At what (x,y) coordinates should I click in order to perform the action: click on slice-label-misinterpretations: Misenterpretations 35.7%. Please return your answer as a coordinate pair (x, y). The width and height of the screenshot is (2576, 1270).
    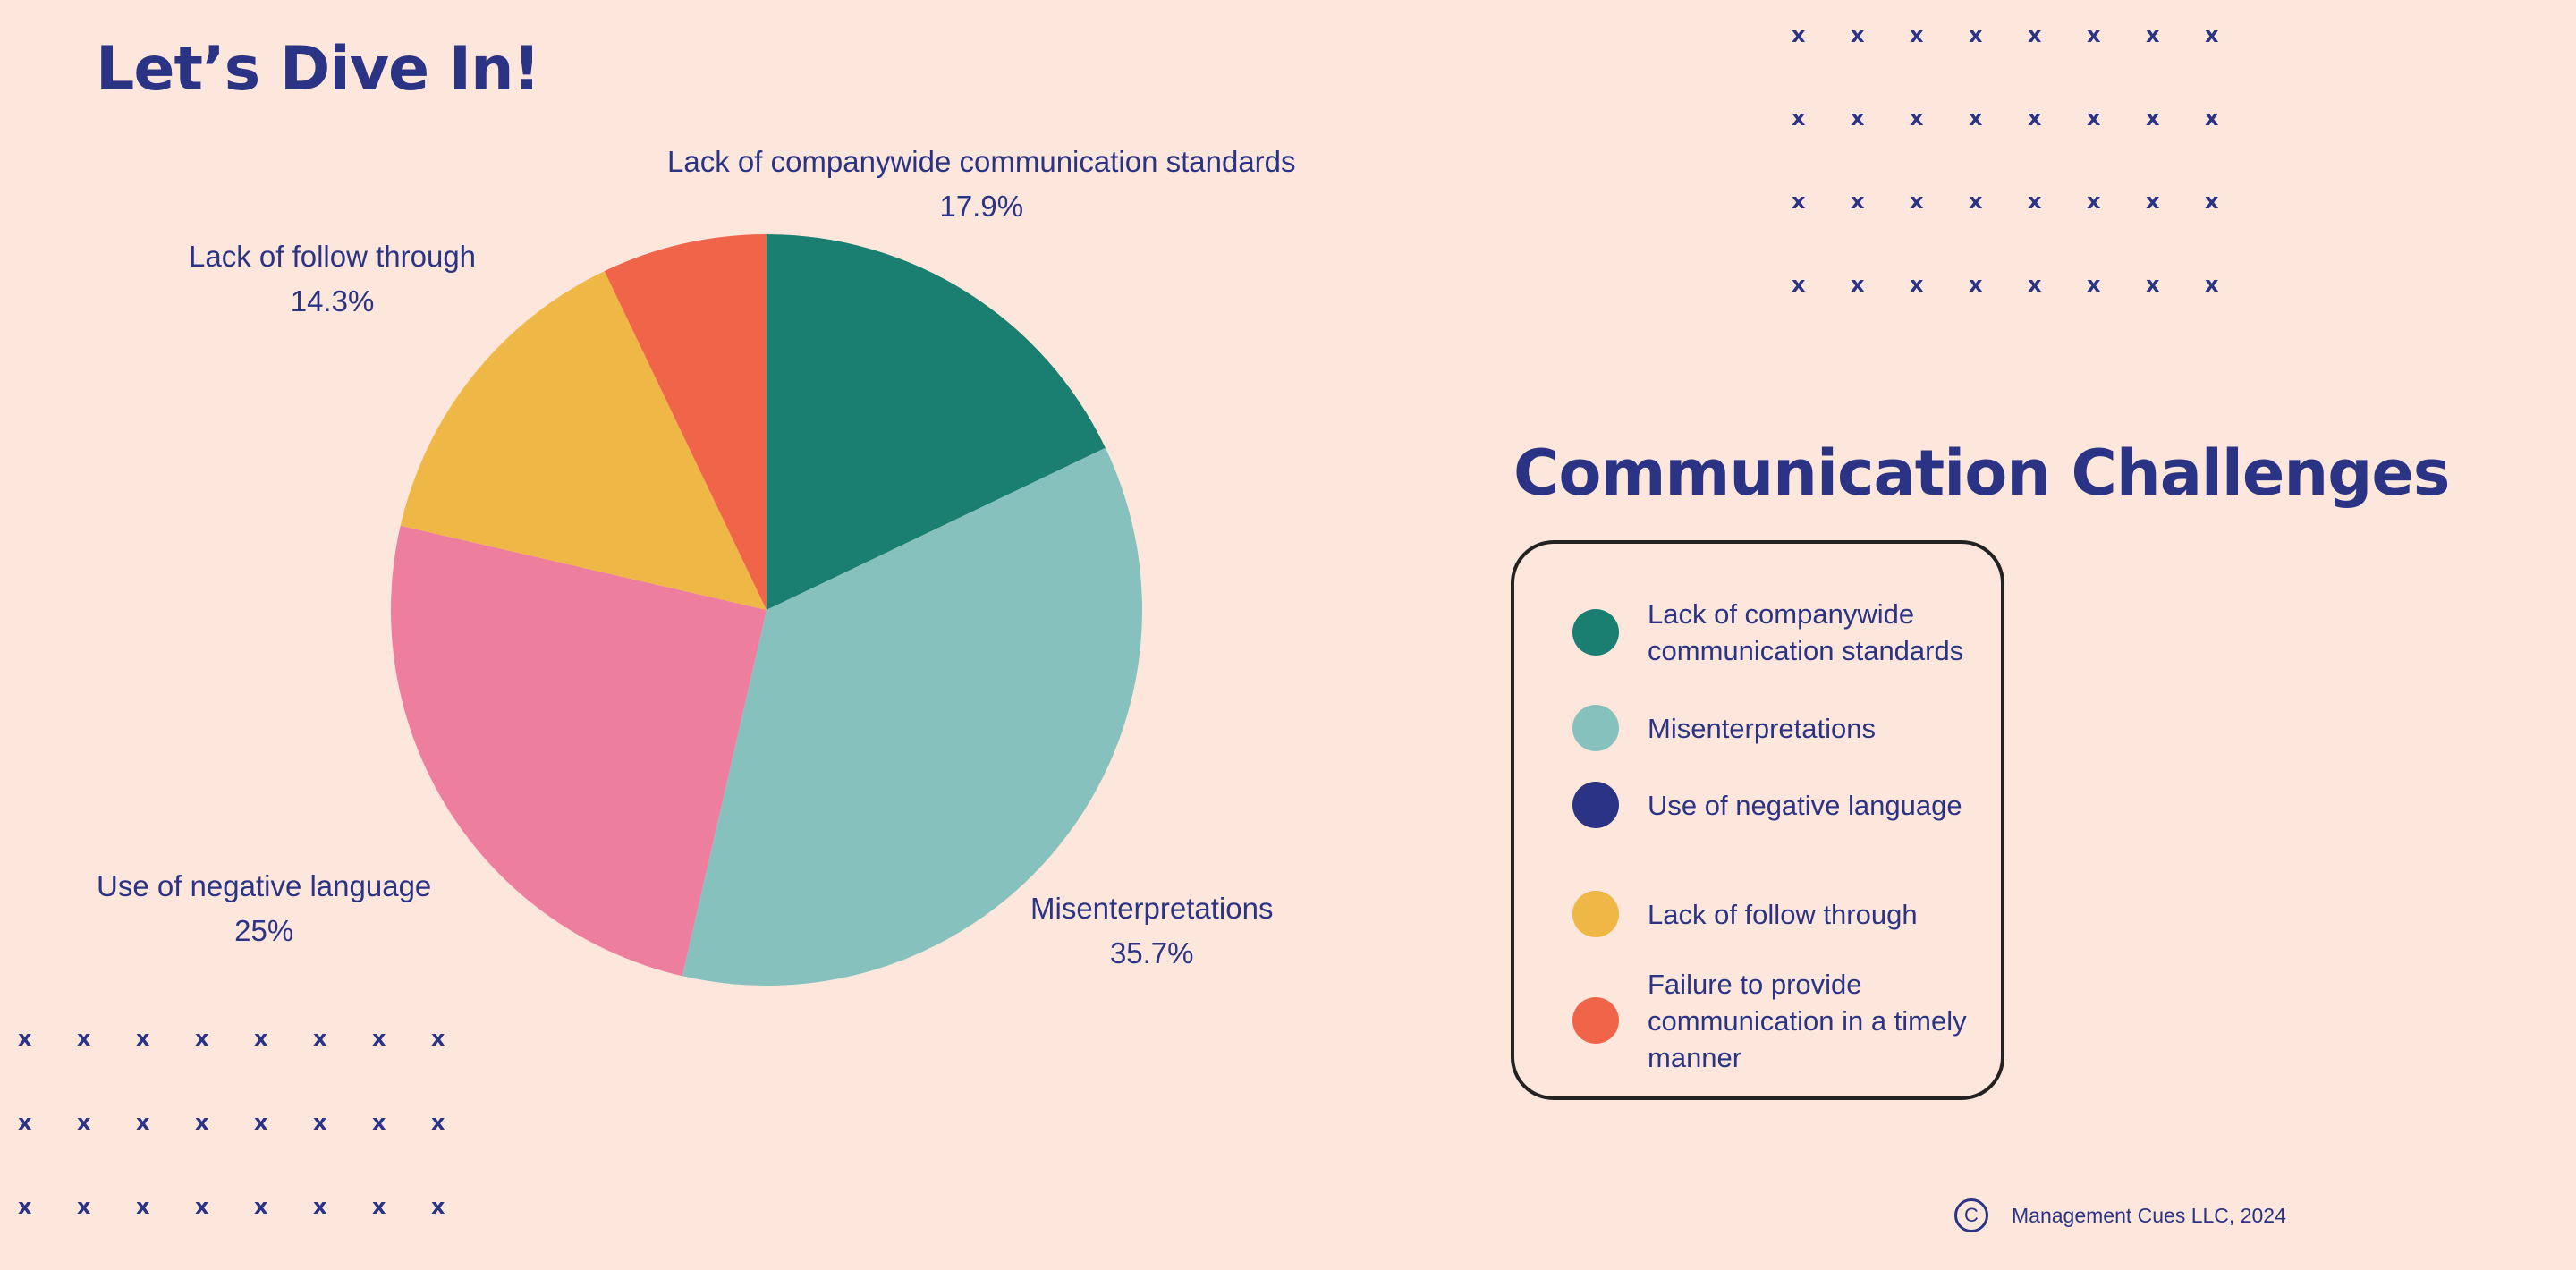
    Looking at the image, I should click on (1152, 930).